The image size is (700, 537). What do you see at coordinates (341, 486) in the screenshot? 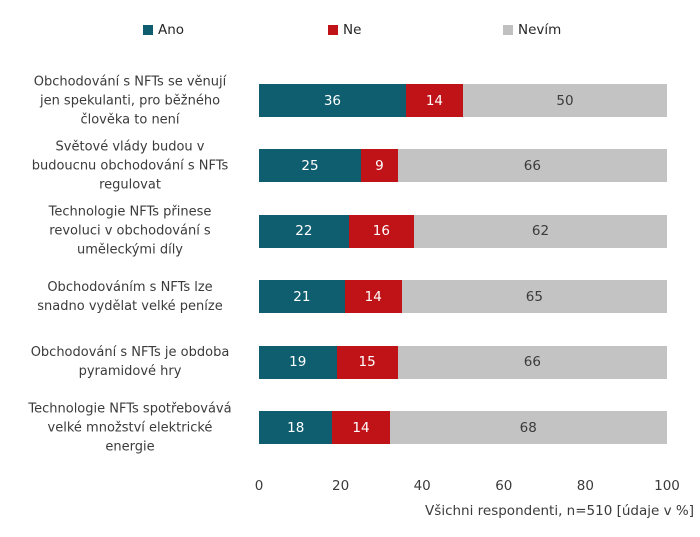
I see `x-tick-label: 20` at bounding box center [341, 486].